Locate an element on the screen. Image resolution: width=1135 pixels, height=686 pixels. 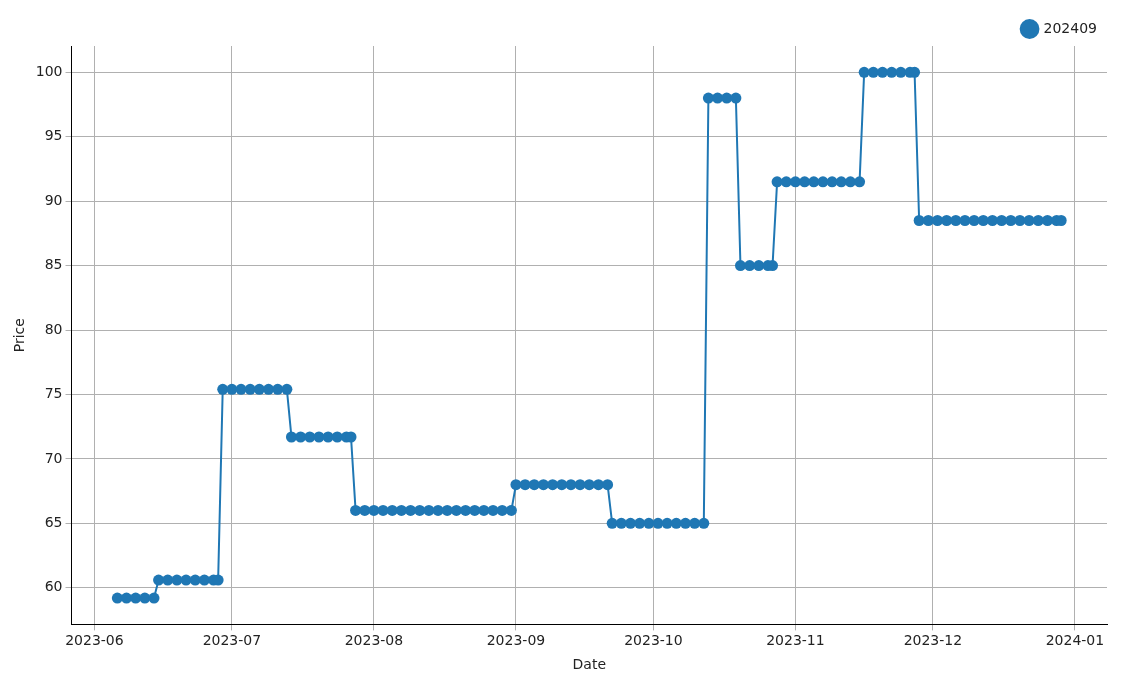
y-axis-title: Price is located at coordinates (19, 335).